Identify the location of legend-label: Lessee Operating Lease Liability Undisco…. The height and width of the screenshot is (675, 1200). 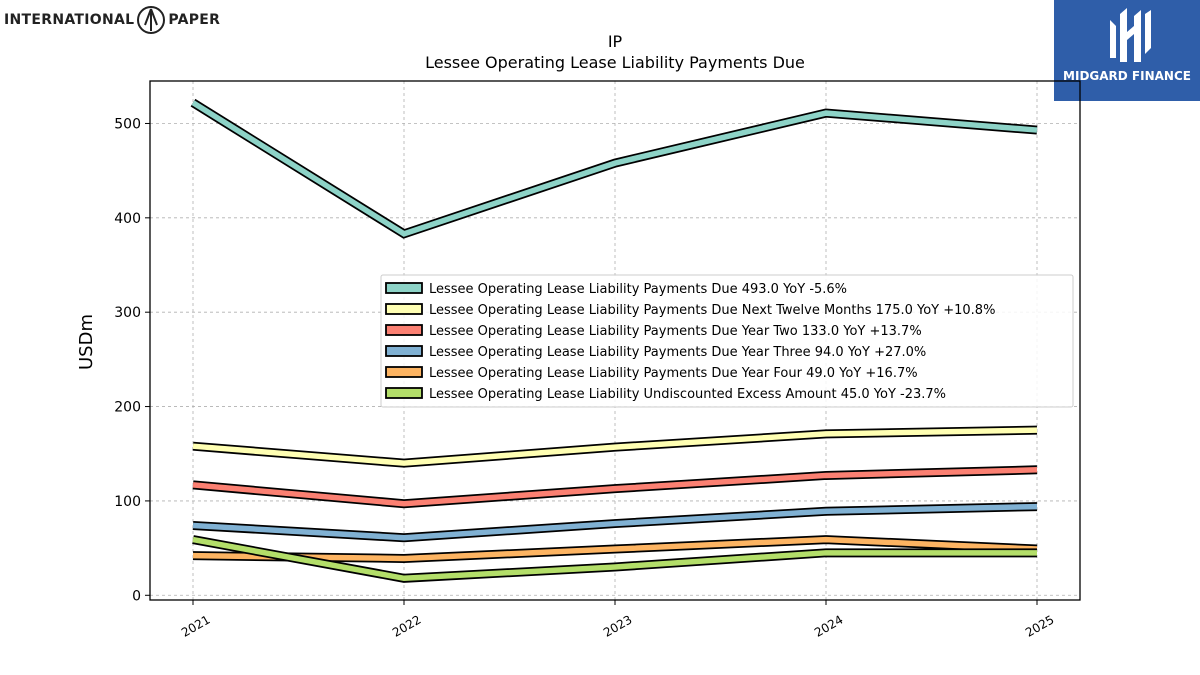
(687, 394).